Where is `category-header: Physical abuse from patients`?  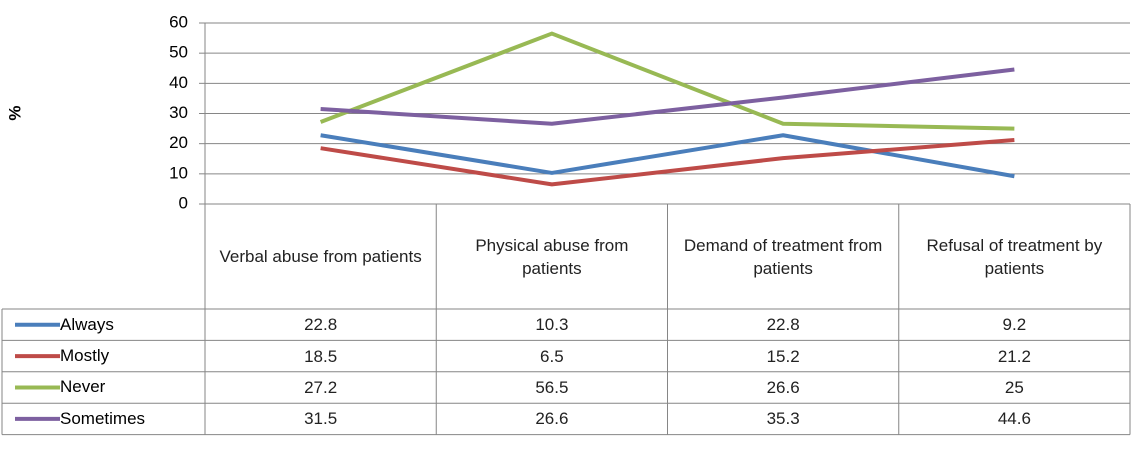
category-header: Physical abuse from patients is located at coordinates (552, 256).